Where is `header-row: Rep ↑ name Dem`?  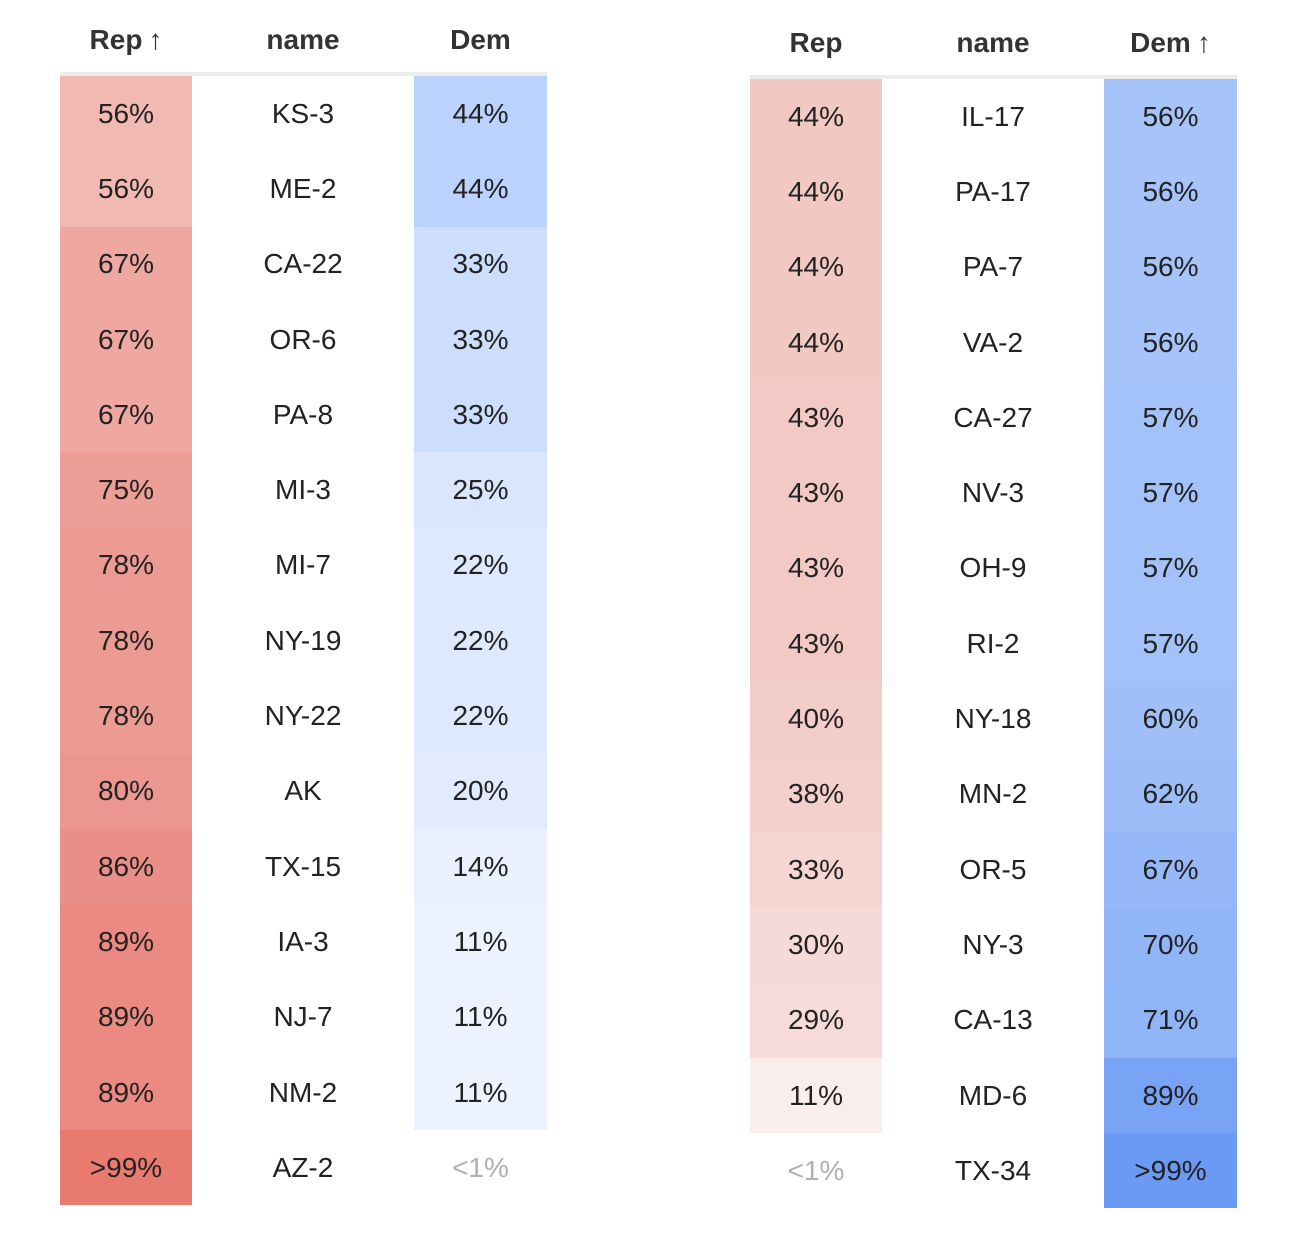
header-row: Rep ↑ name Dem is located at coordinates (303, 42).